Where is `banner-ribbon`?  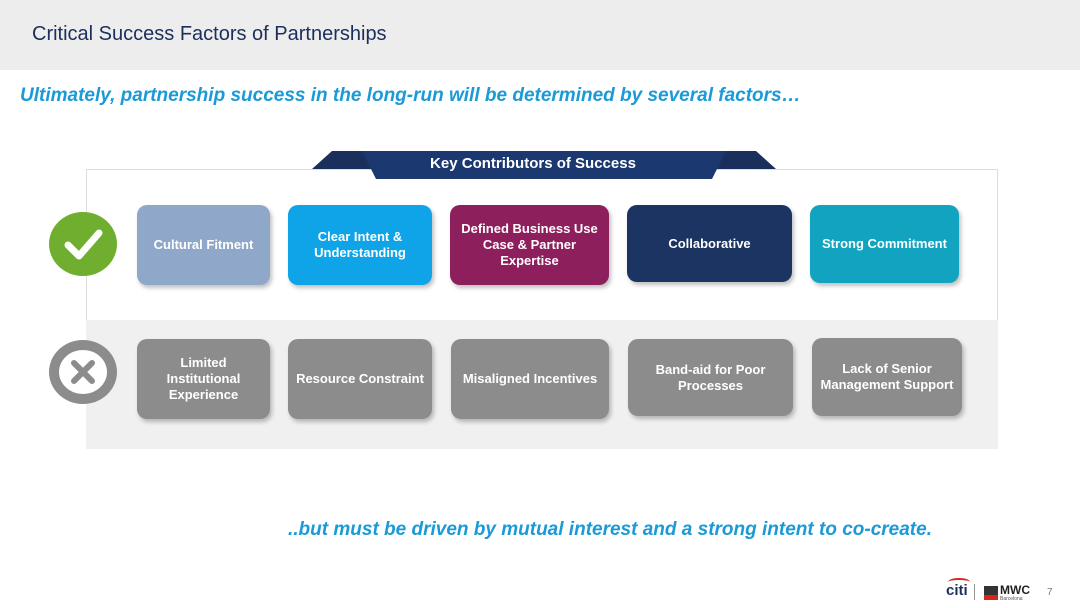
banner-ribbon is located at coordinates (544, 165).